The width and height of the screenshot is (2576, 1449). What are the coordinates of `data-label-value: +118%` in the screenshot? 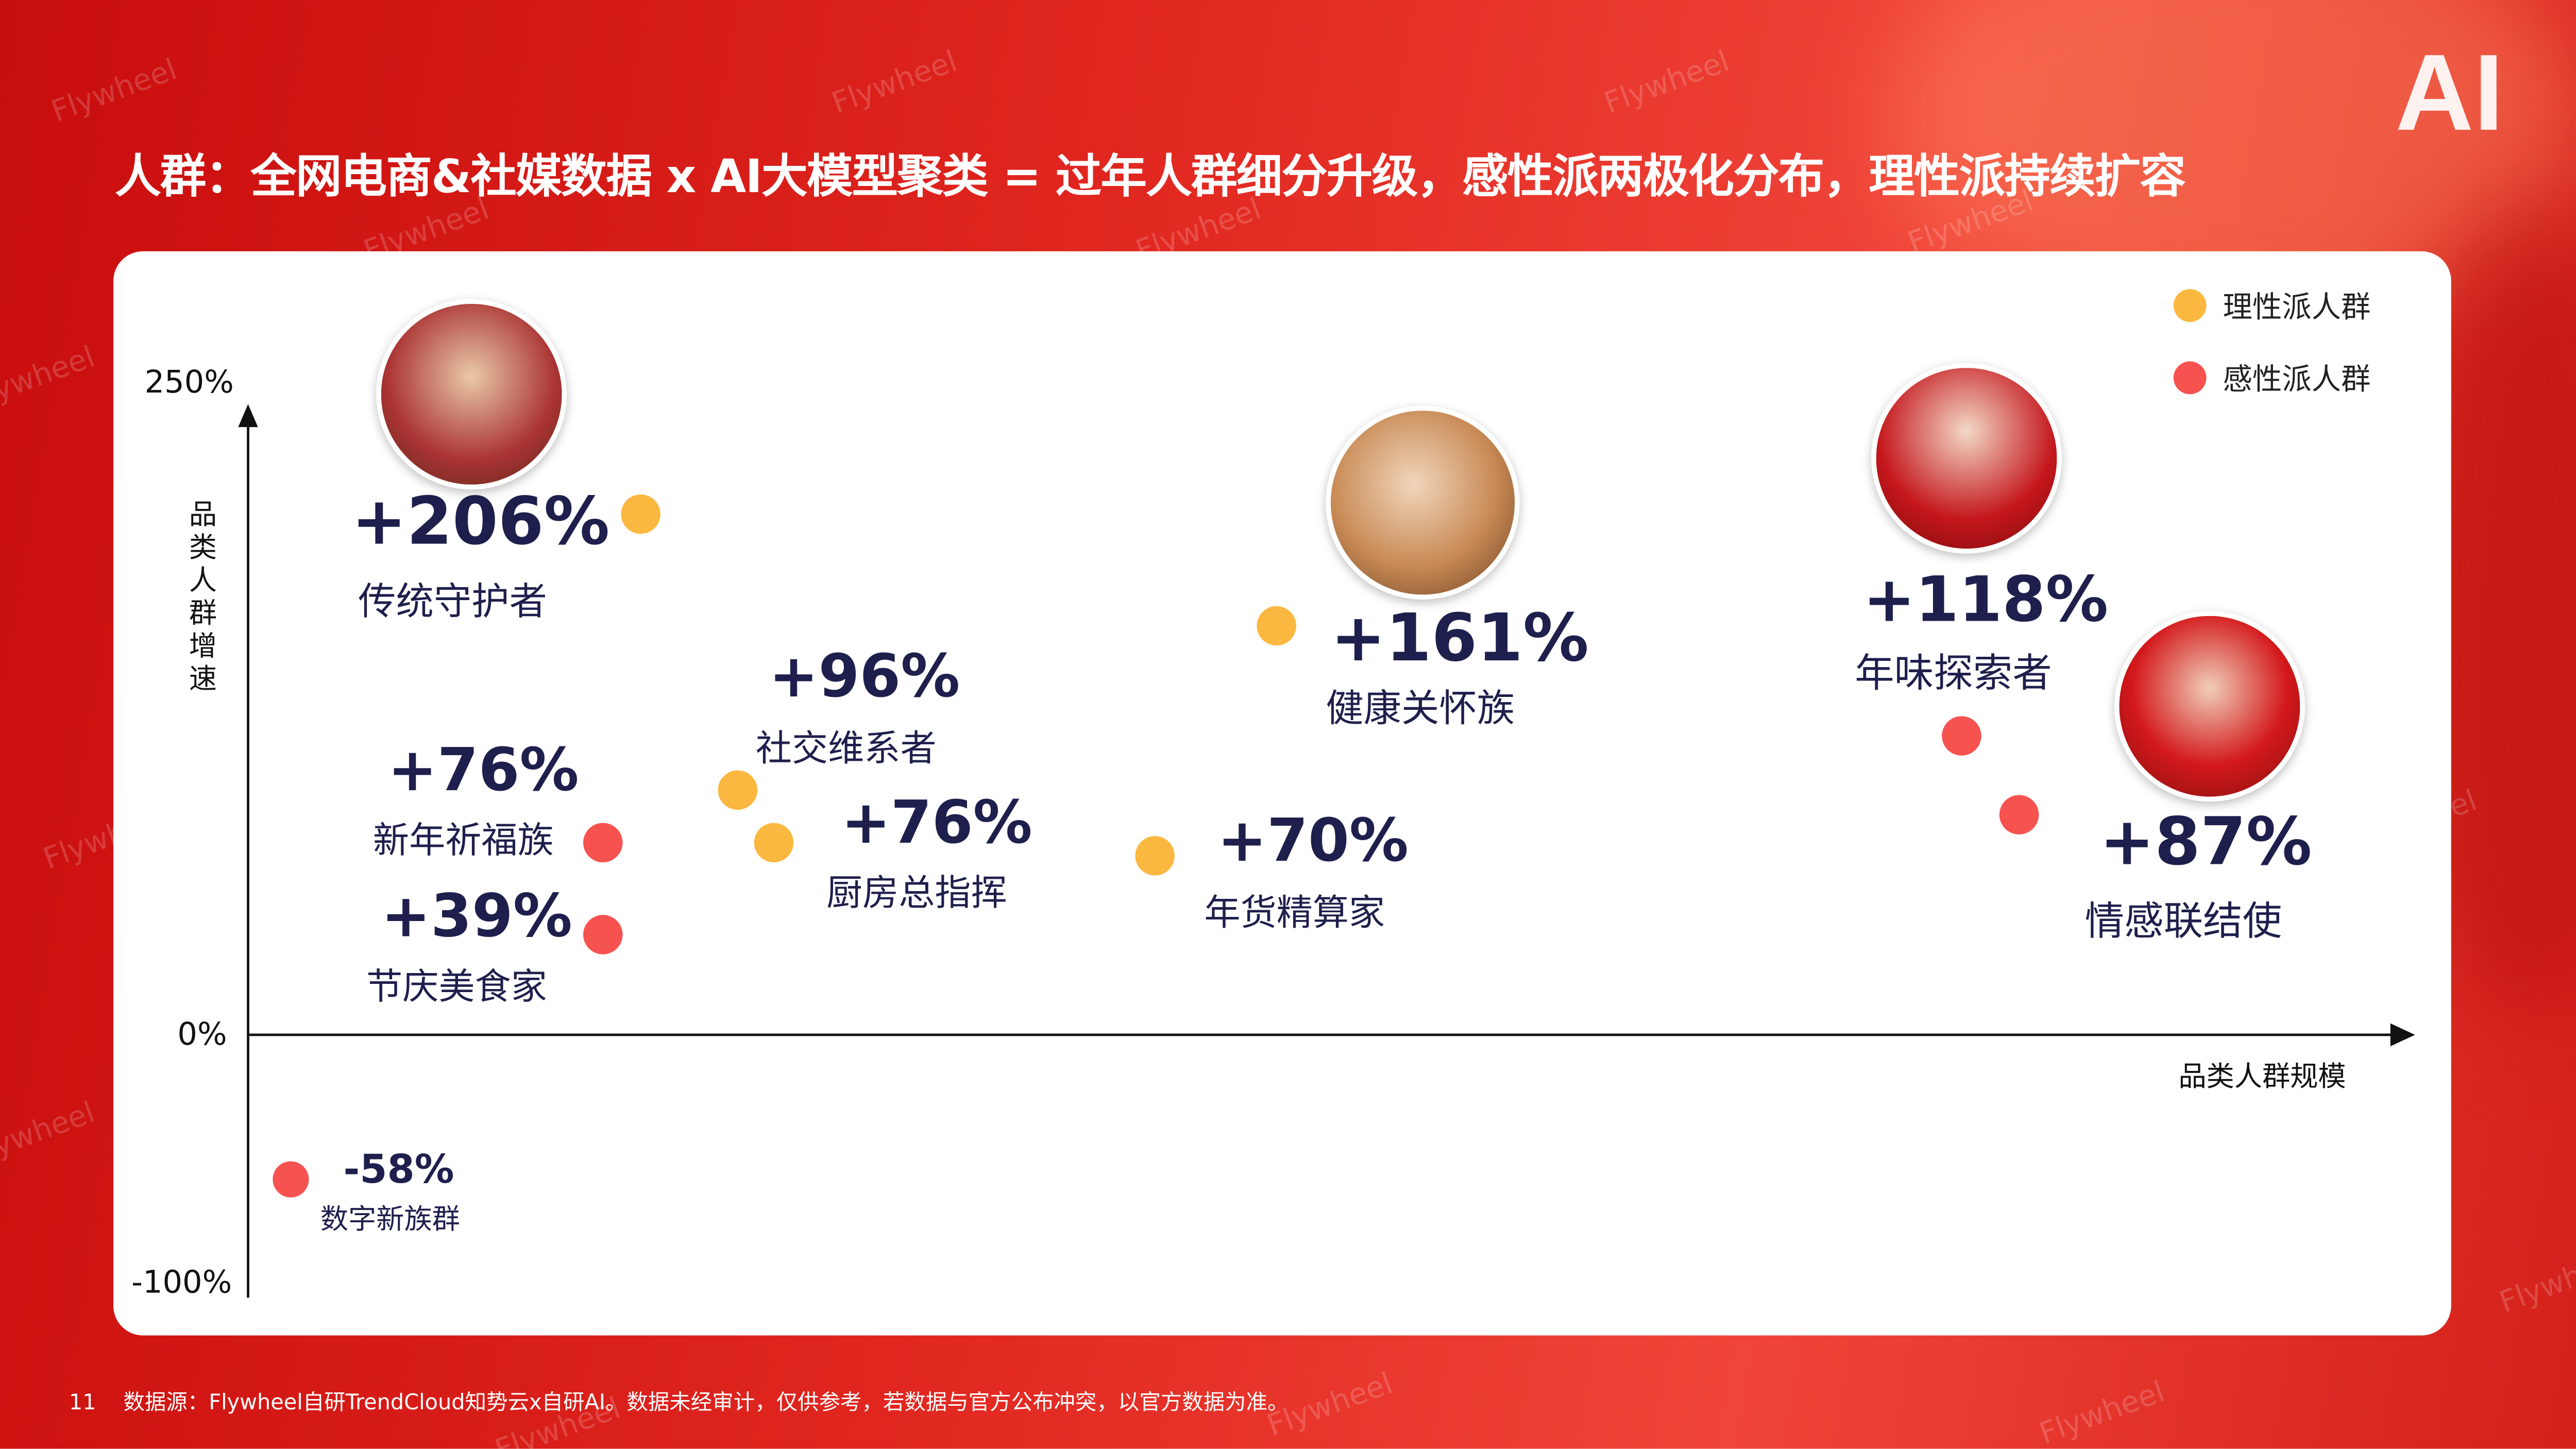 It's located at (1986, 599).